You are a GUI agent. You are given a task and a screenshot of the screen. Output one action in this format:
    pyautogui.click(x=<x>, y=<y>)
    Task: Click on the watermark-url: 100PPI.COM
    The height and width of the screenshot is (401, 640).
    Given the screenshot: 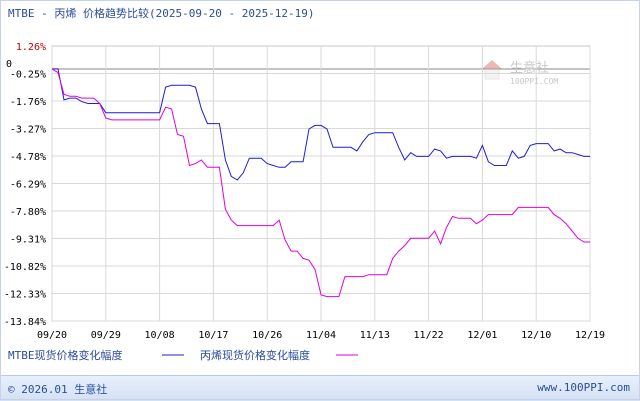 What is the action you would take?
    pyautogui.click(x=534, y=81)
    